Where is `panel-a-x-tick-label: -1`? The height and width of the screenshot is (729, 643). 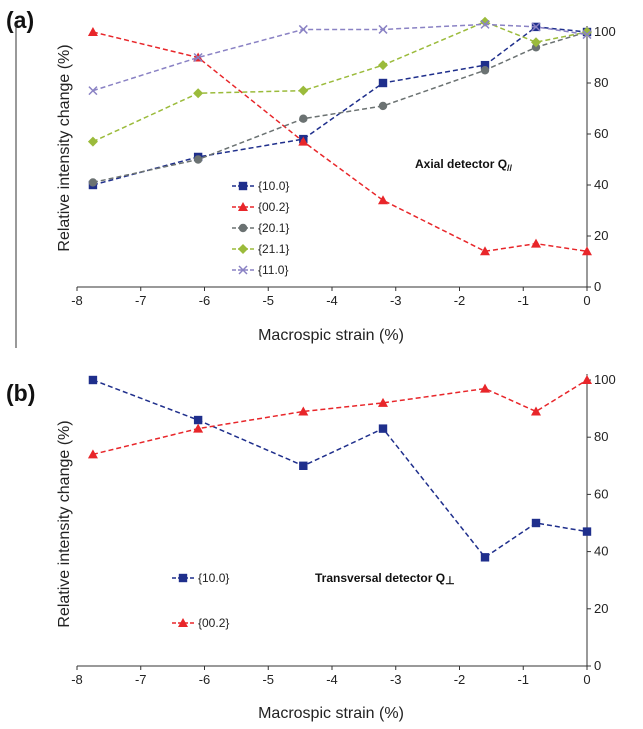
panel-a-x-tick-label: -1 is located at coordinates (523, 300).